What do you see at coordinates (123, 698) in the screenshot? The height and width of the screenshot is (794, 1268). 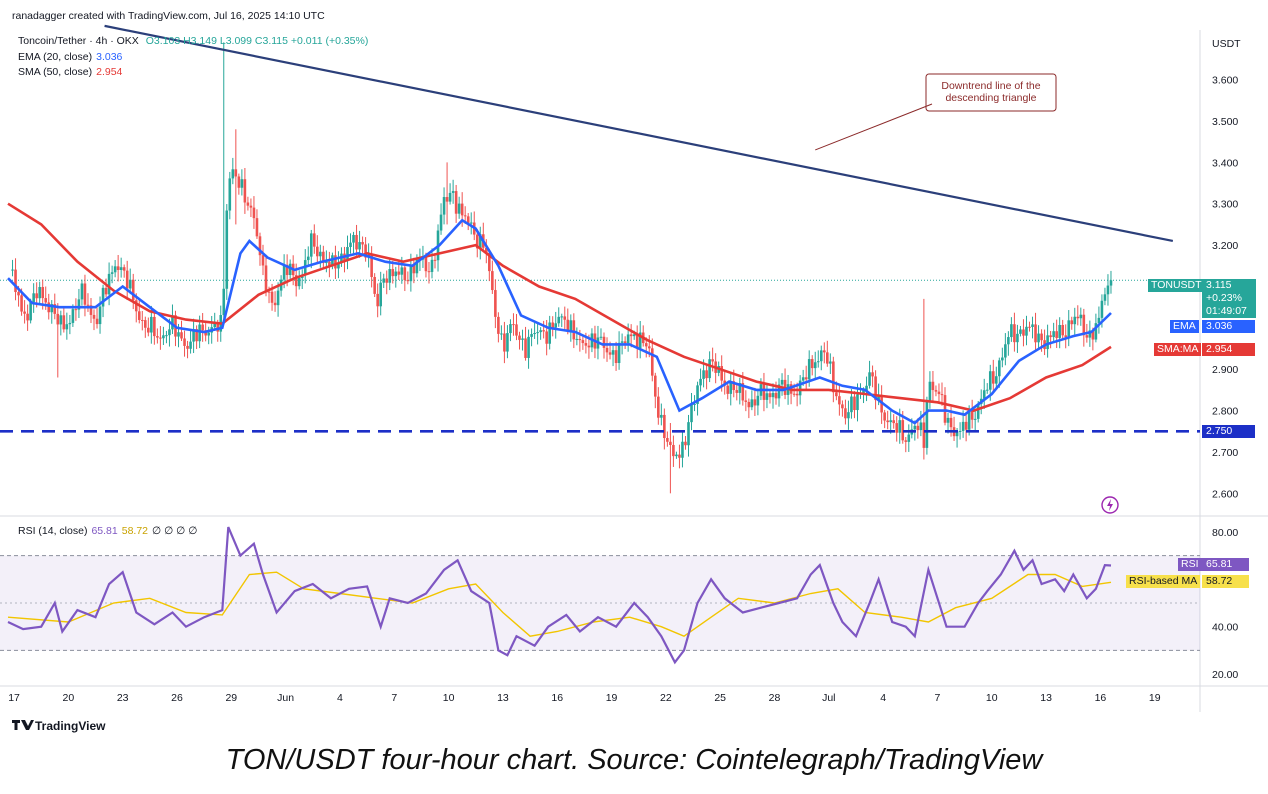 I see `time-tick-label: 23` at bounding box center [123, 698].